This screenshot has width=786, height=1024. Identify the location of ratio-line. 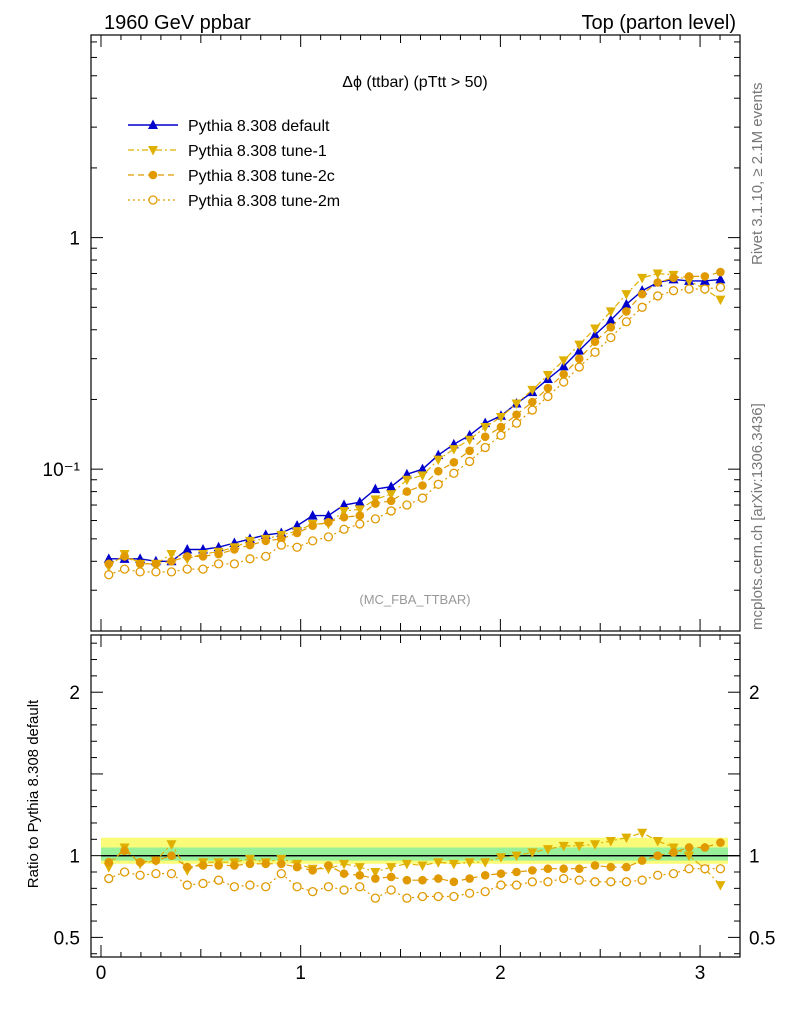
(414, 859).